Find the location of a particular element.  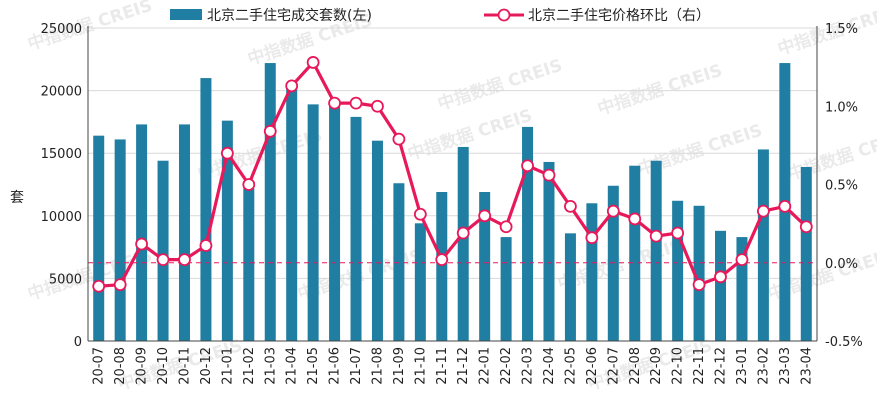

x-tick-label: 20-08 is located at coordinates (120, 366).